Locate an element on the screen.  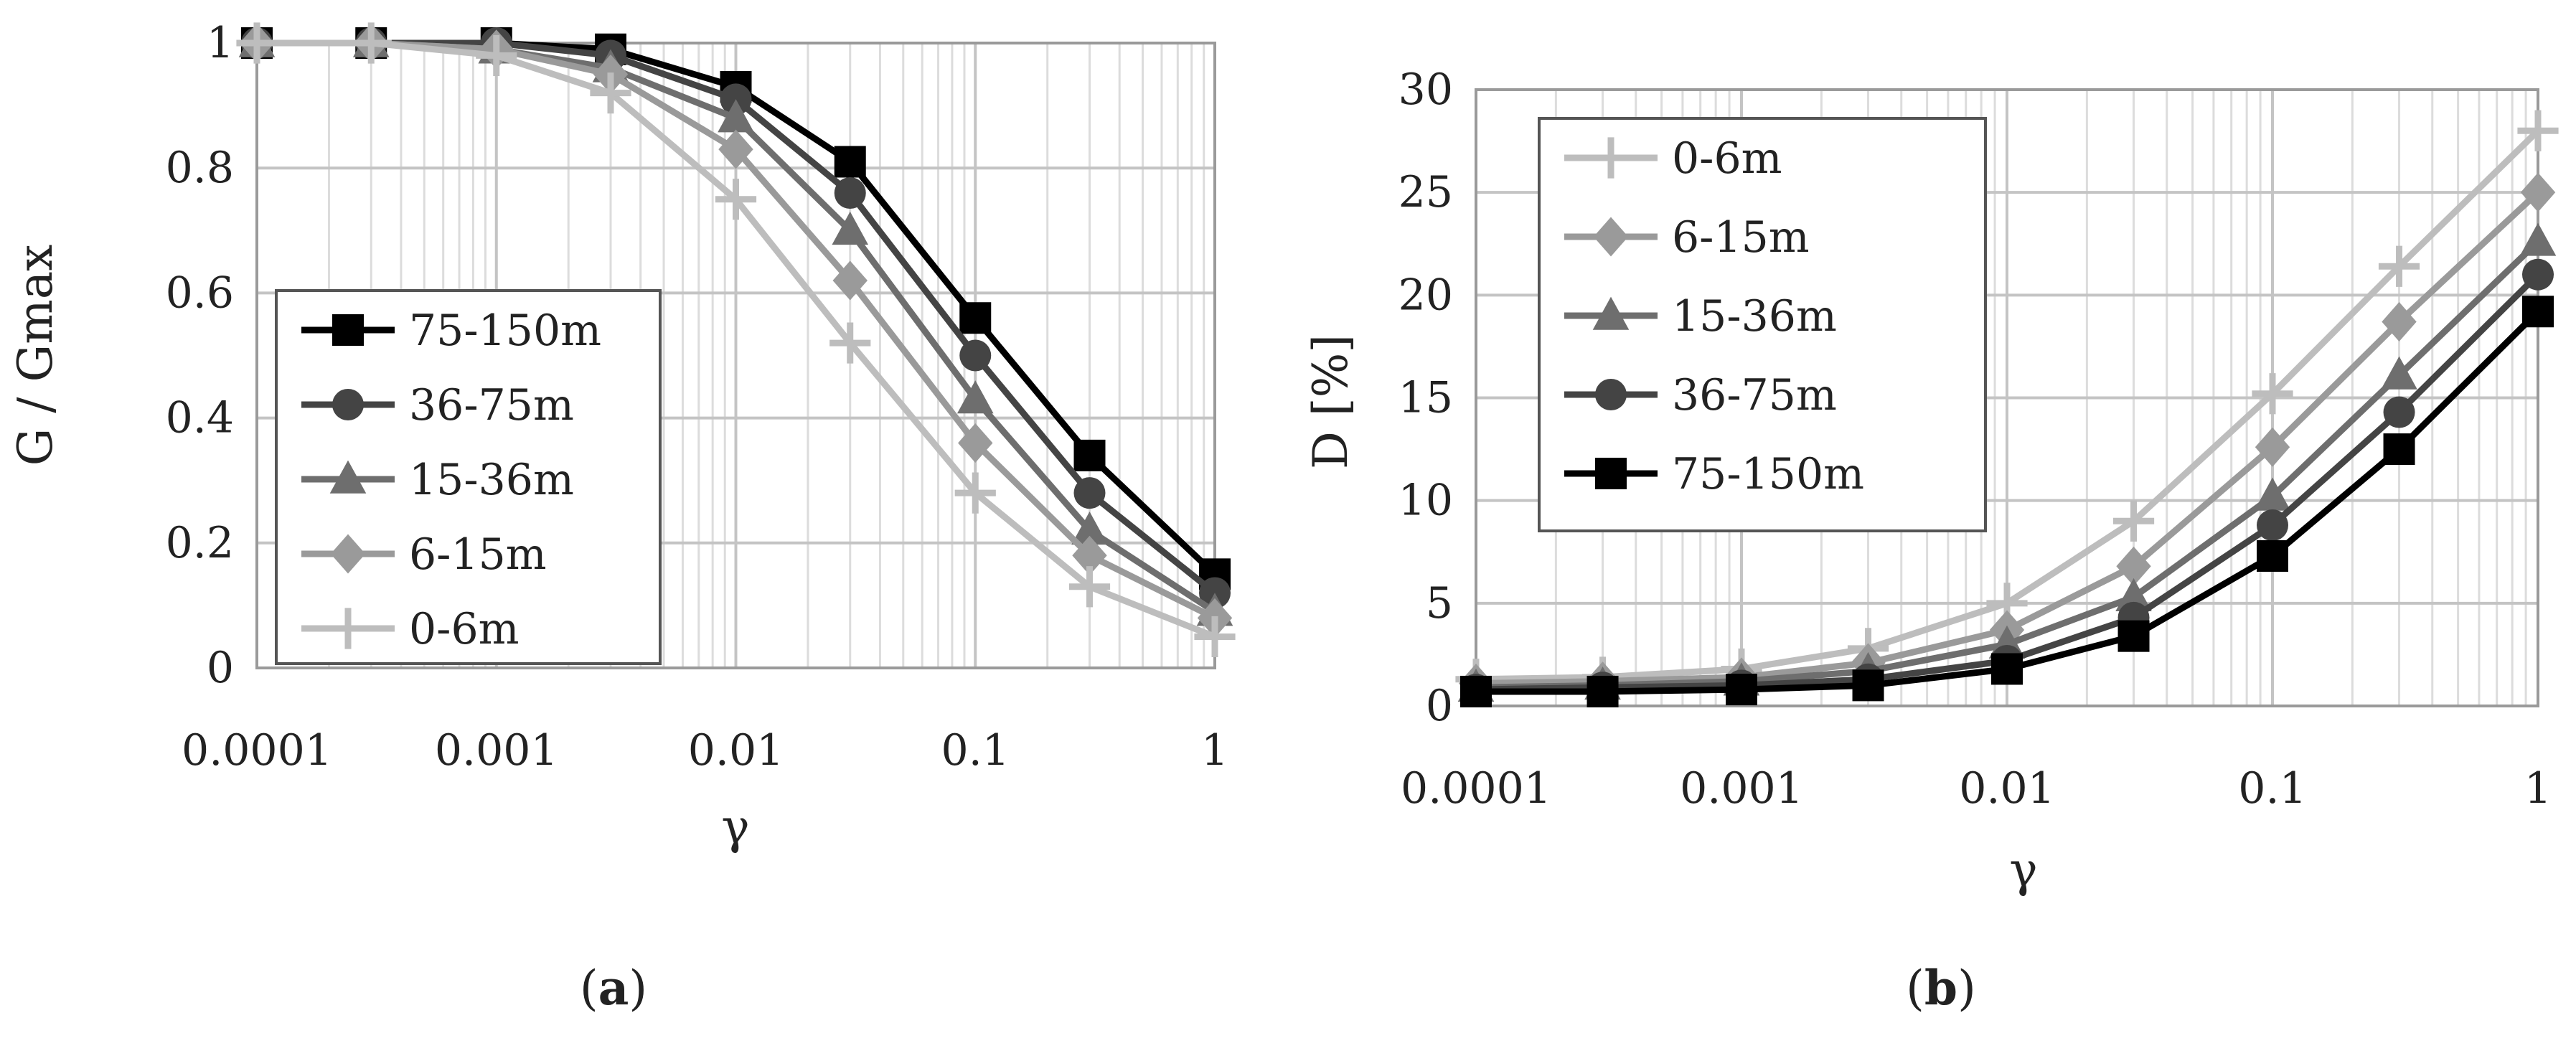
y-tick-label: 0.4 is located at coordinates (200, 418).